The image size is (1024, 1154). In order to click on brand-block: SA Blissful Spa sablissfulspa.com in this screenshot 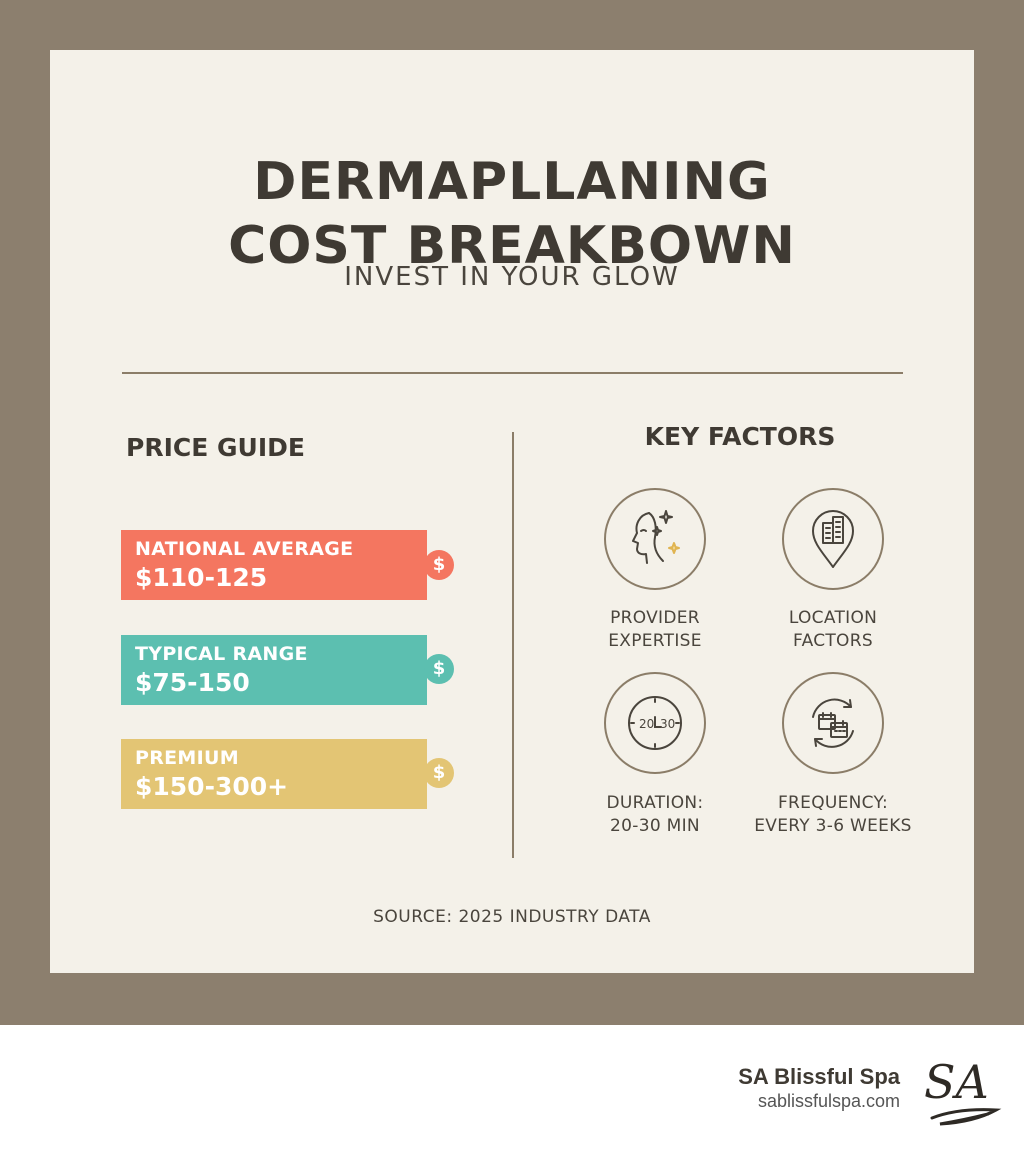, I will do `click(819, 1087)`.